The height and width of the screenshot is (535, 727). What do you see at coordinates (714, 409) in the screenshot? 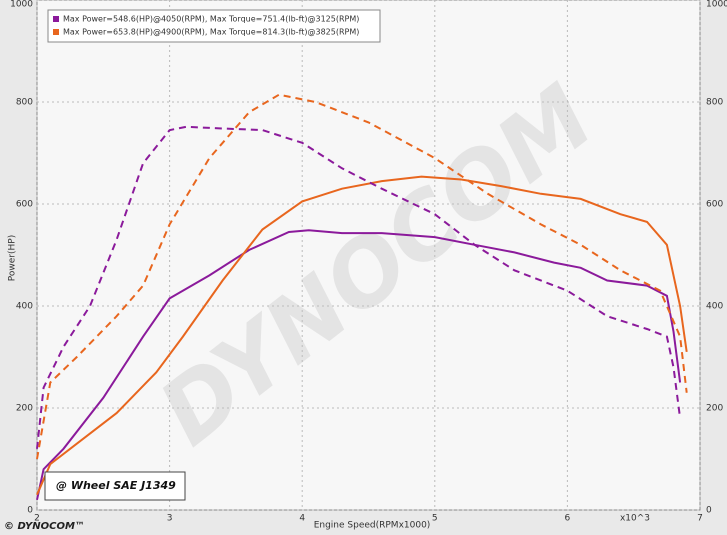
I see `y-tick-label-right: 200` at bounding box center [714, 409].